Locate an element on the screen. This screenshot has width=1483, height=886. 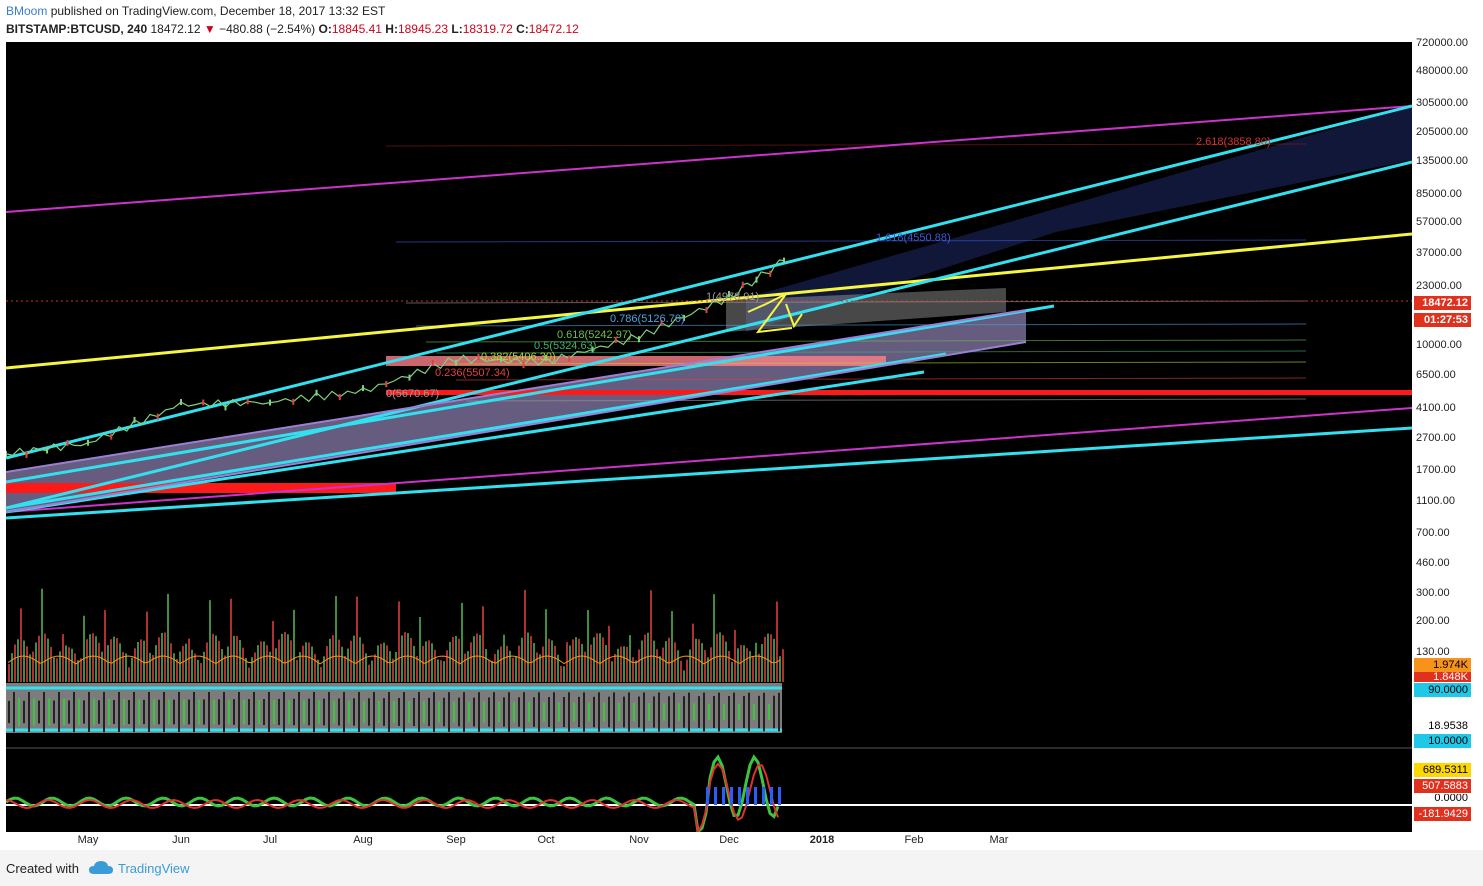
price-tick-label: 4100.00 is located at coordinates (1436, 408).